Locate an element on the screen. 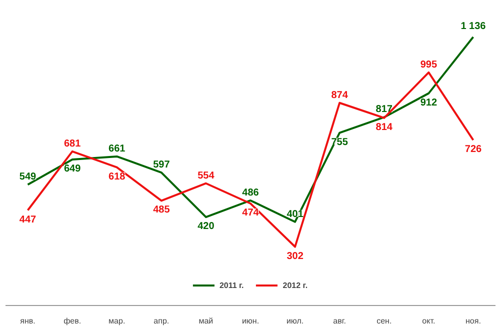  data-label: 681 is located at coordinates (73, 144).